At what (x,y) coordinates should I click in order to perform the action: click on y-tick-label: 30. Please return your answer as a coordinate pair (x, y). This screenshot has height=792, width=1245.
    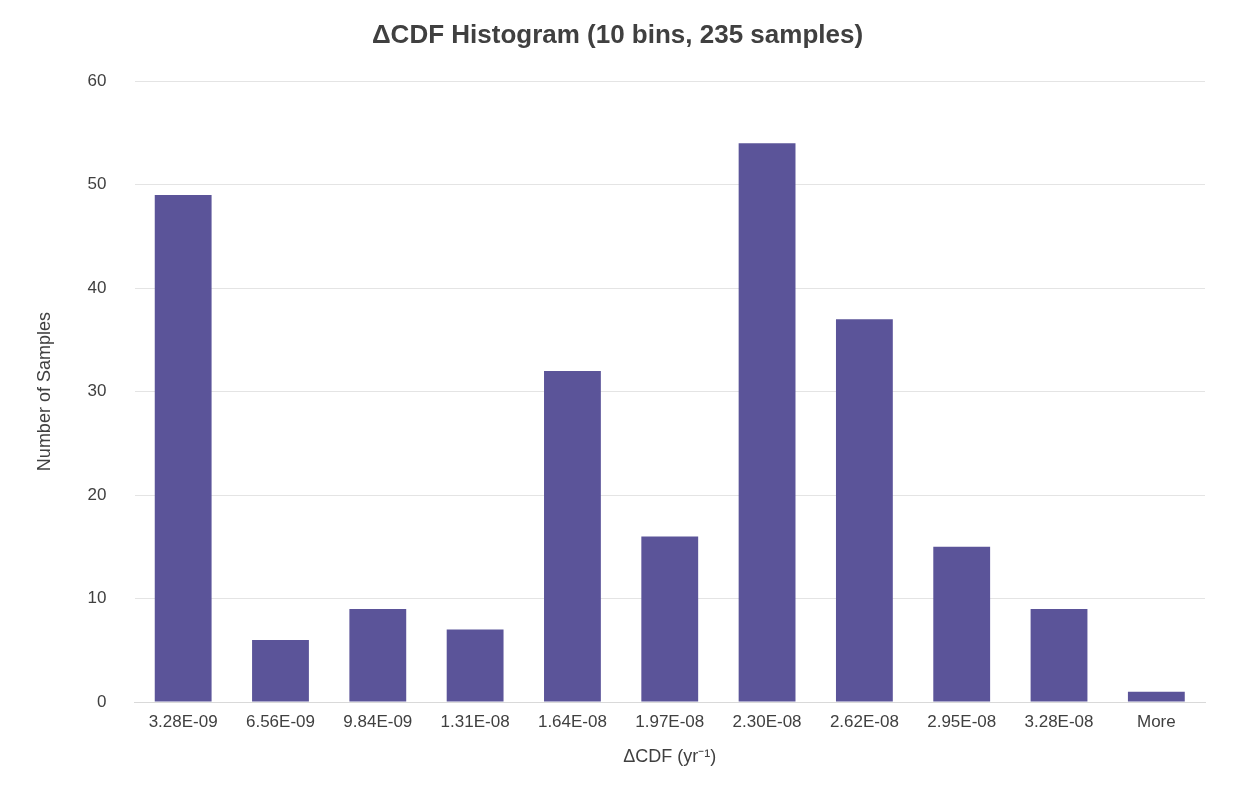
    Looking at the image, I should click on (97, 391).